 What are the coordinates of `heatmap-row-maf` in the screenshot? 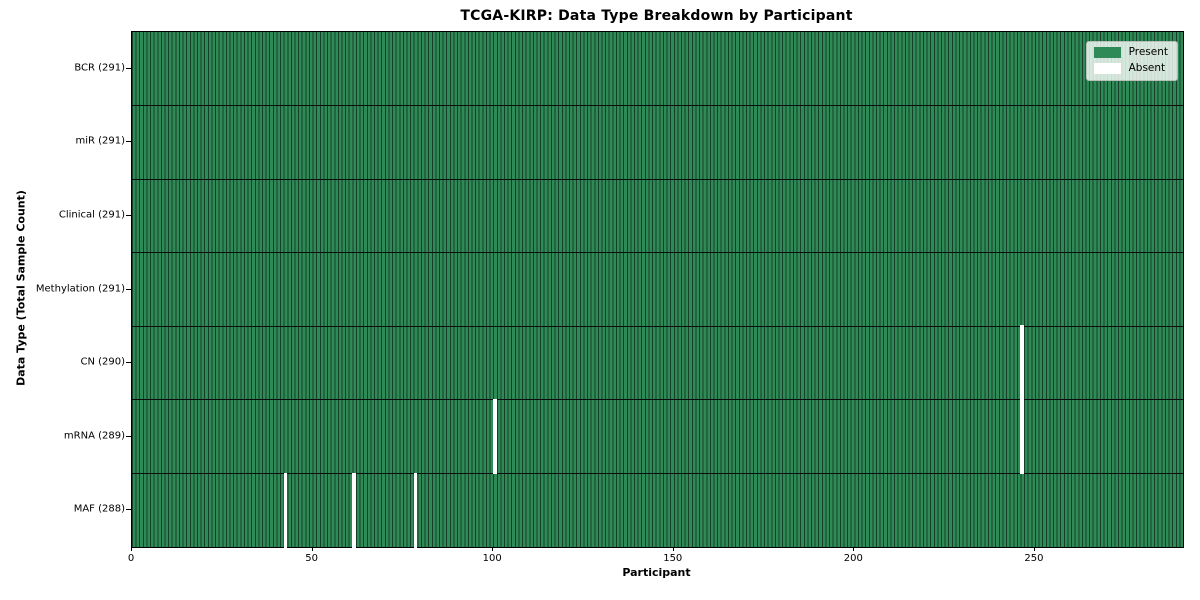 It's located at (657, 510).